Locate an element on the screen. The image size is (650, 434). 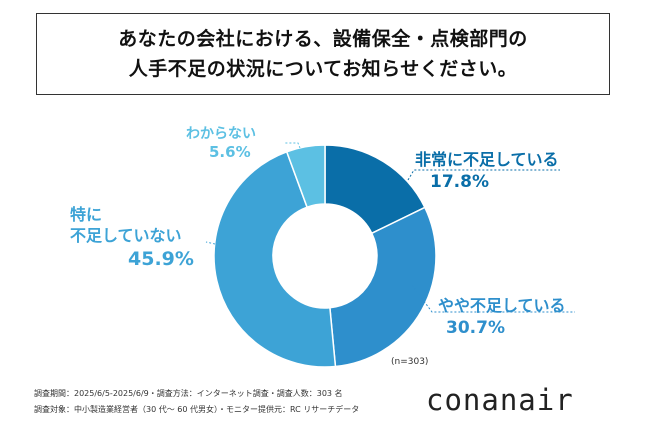
label-unknown-pct: 5.6% is located at coordinates (230, 152).